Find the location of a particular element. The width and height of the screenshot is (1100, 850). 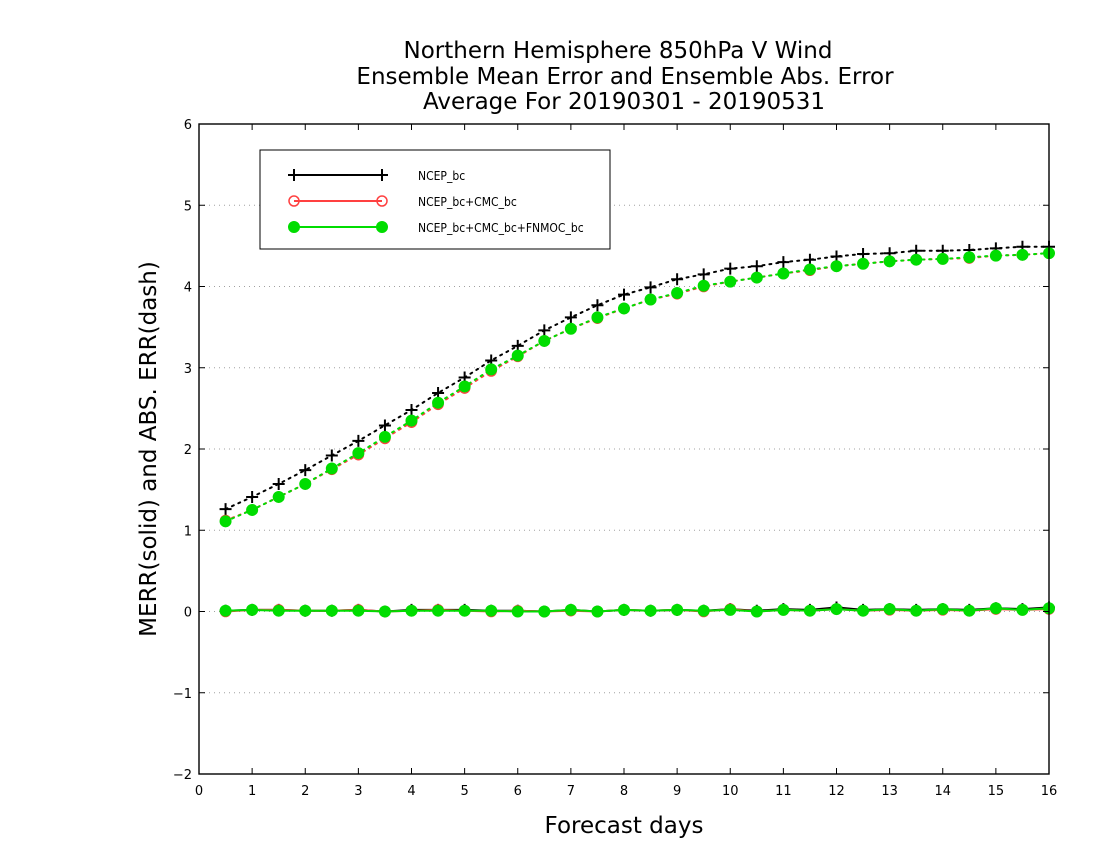

x-tick-label: 0 is located at coordinates (199, 791).